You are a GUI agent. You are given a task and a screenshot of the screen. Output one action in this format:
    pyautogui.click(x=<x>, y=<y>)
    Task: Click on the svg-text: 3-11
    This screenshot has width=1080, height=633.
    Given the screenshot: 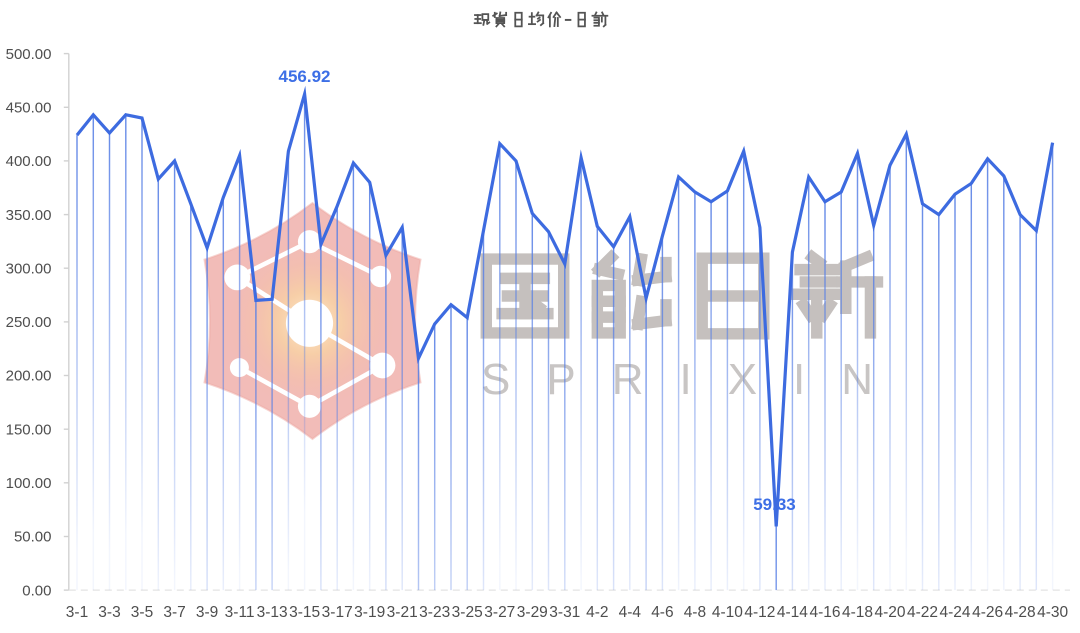 What is the action you would take?
    pyautogui.click(x=240, y=612)
    